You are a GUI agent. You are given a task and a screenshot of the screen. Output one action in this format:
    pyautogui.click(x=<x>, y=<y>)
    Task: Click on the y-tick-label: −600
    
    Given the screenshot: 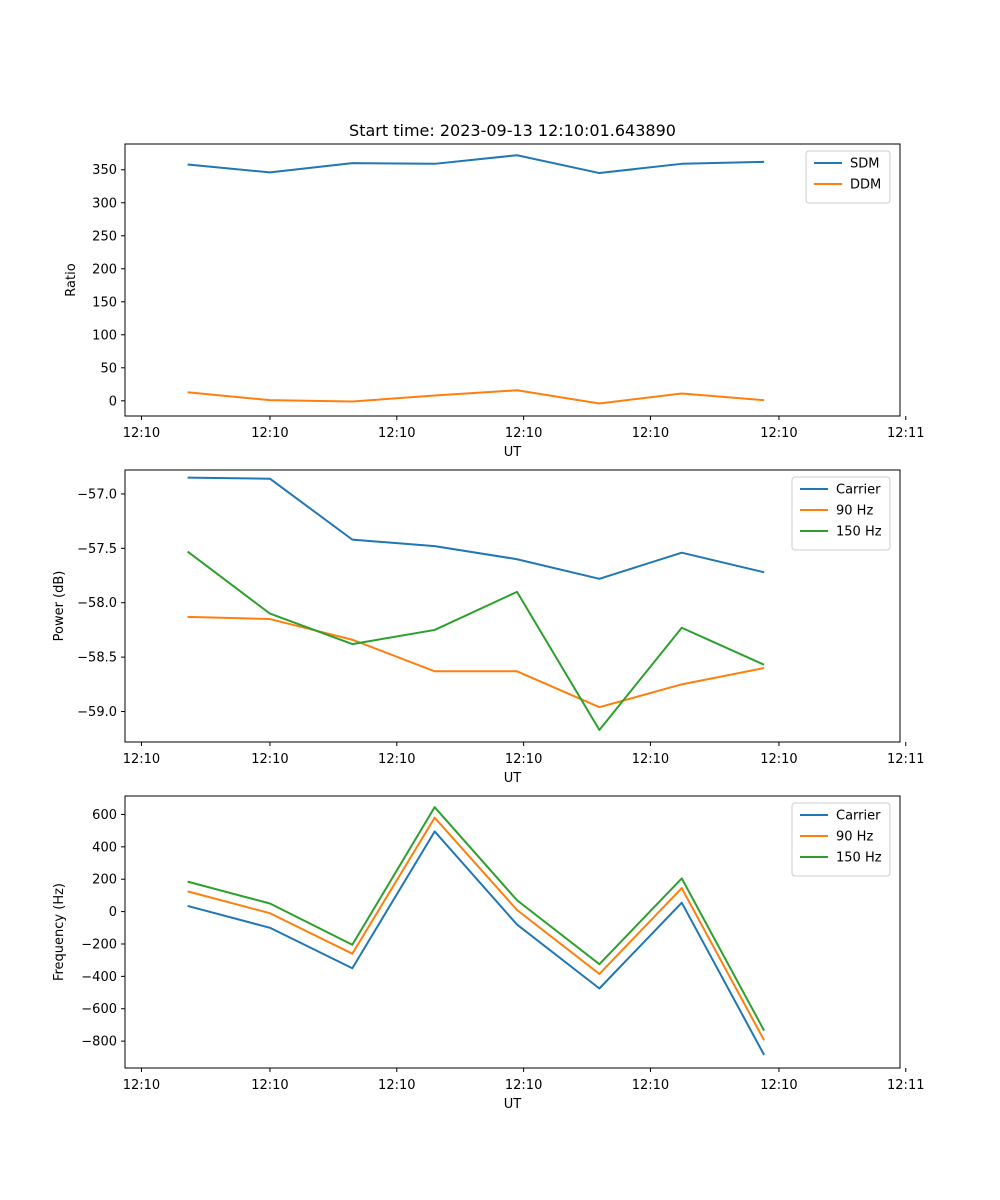 What is the action you would take?
    pyautogui.click(x=99, y=1009)
    